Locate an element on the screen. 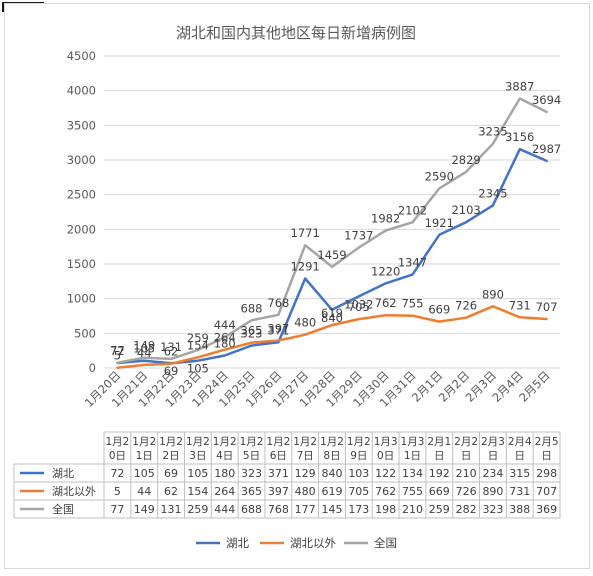 The height and width of the screenshot is (576, 593). table-cell: 371 is located at coordinates (278, 473).